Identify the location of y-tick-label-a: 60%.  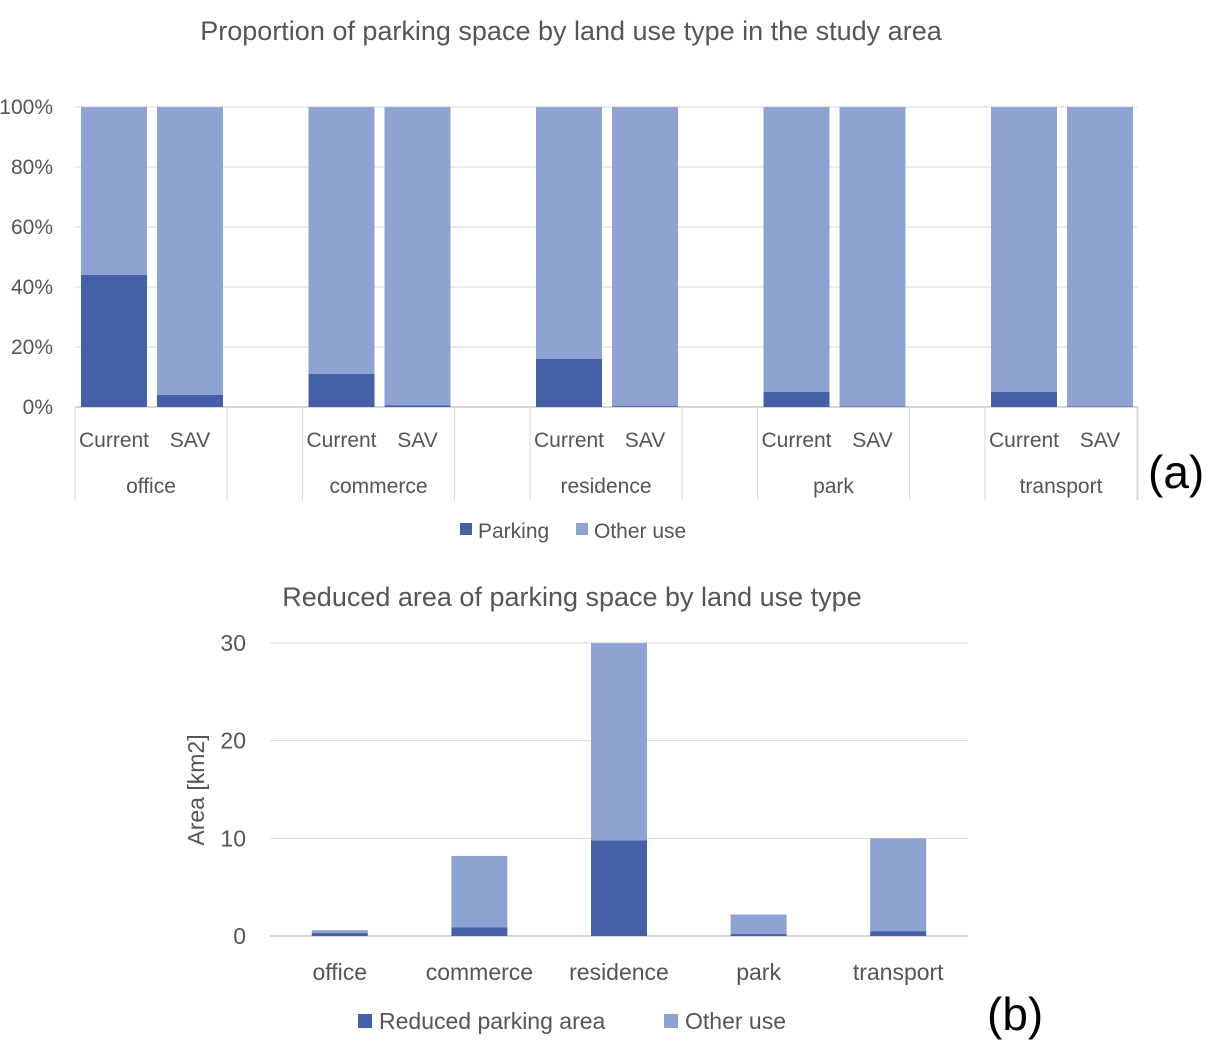
(32, 227).